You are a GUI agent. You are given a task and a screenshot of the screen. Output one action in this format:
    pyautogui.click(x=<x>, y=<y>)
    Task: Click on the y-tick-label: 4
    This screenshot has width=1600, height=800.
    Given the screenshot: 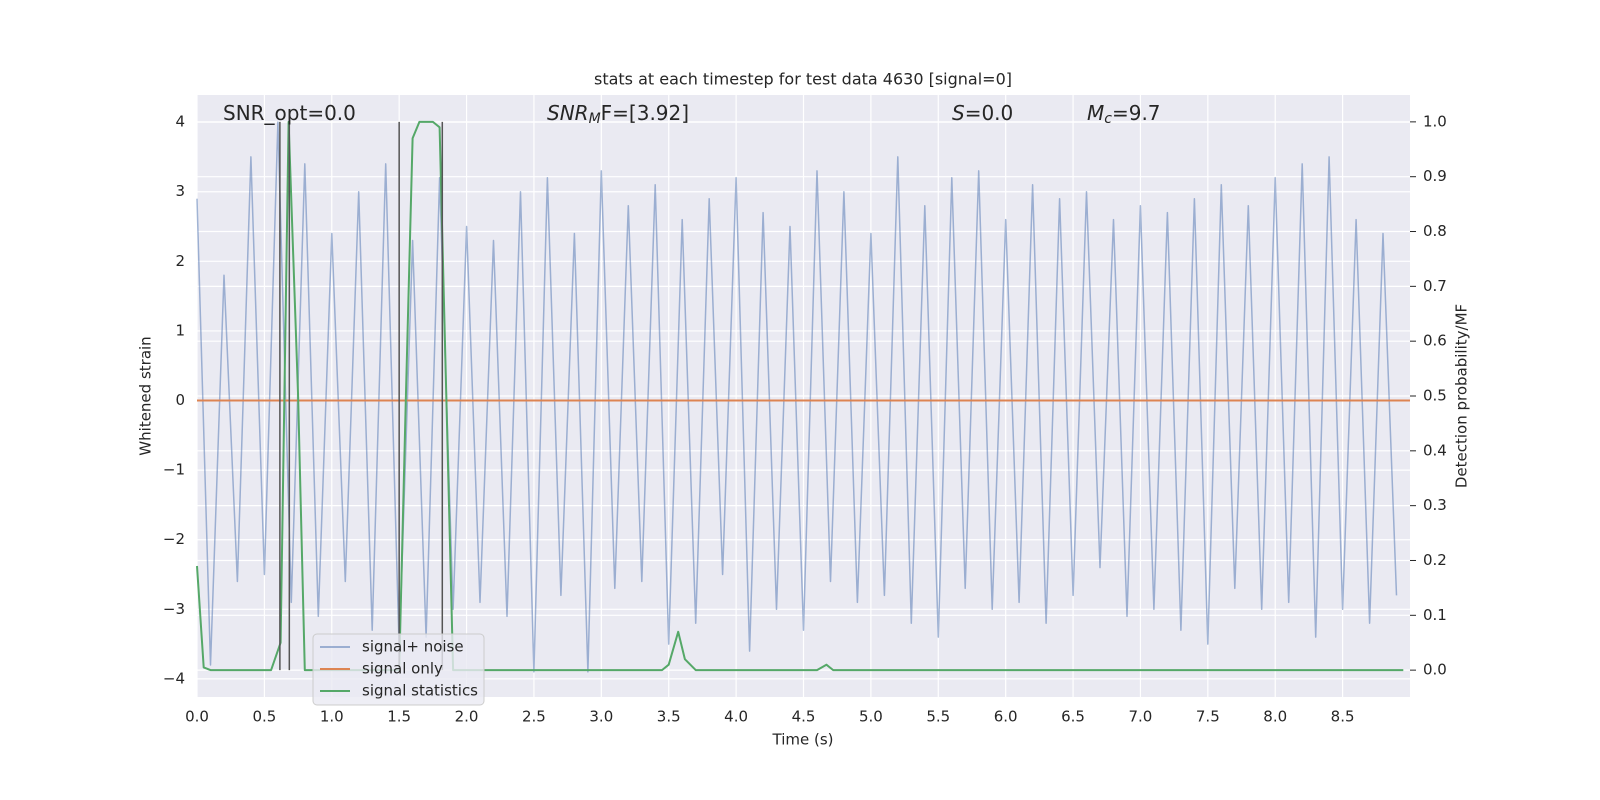 What is the action you would take?
    pyautogui.click(x=180, y=122)
    